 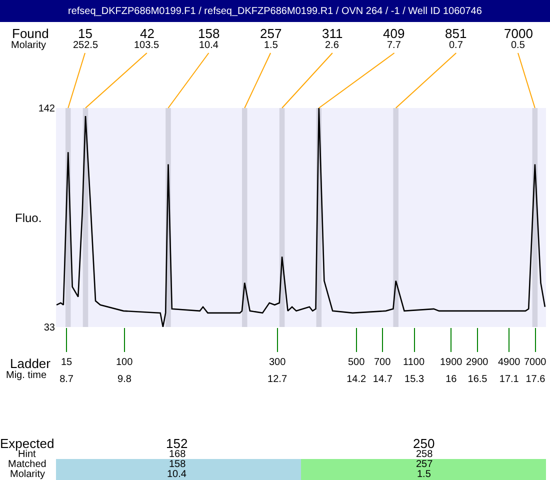 What do you see at coordinates (27, 454) in the screenshot?
I see `text: Hint` at bounding box center [27, 454].